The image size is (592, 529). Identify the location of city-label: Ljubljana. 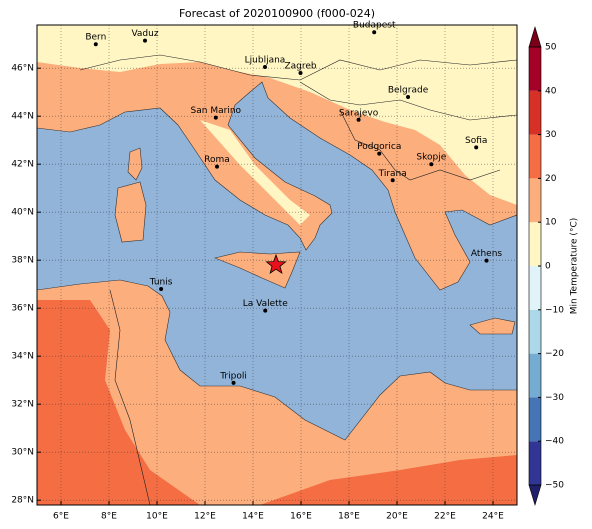
(265, 61).